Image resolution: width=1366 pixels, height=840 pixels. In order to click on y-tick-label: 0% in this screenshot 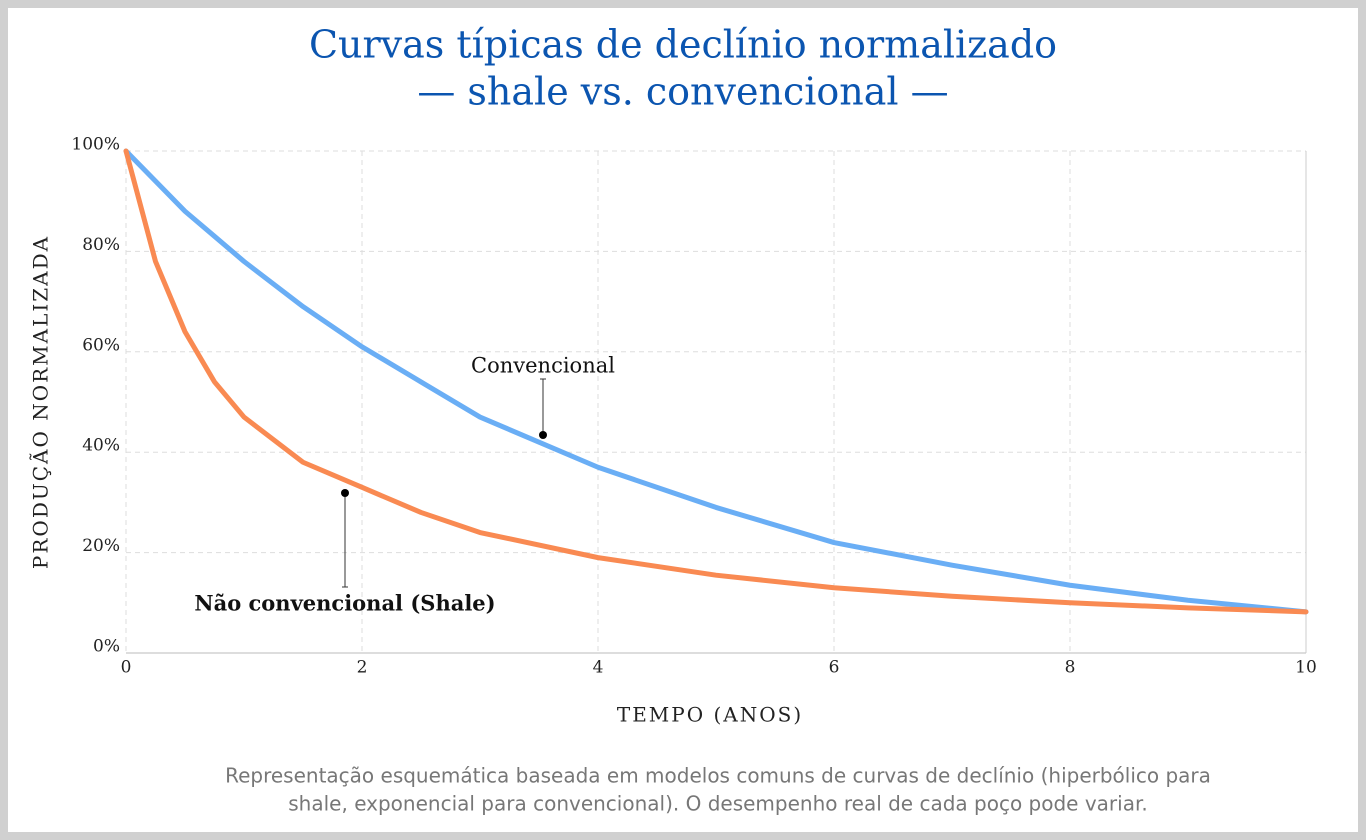, I will do `click(106, 647)`.